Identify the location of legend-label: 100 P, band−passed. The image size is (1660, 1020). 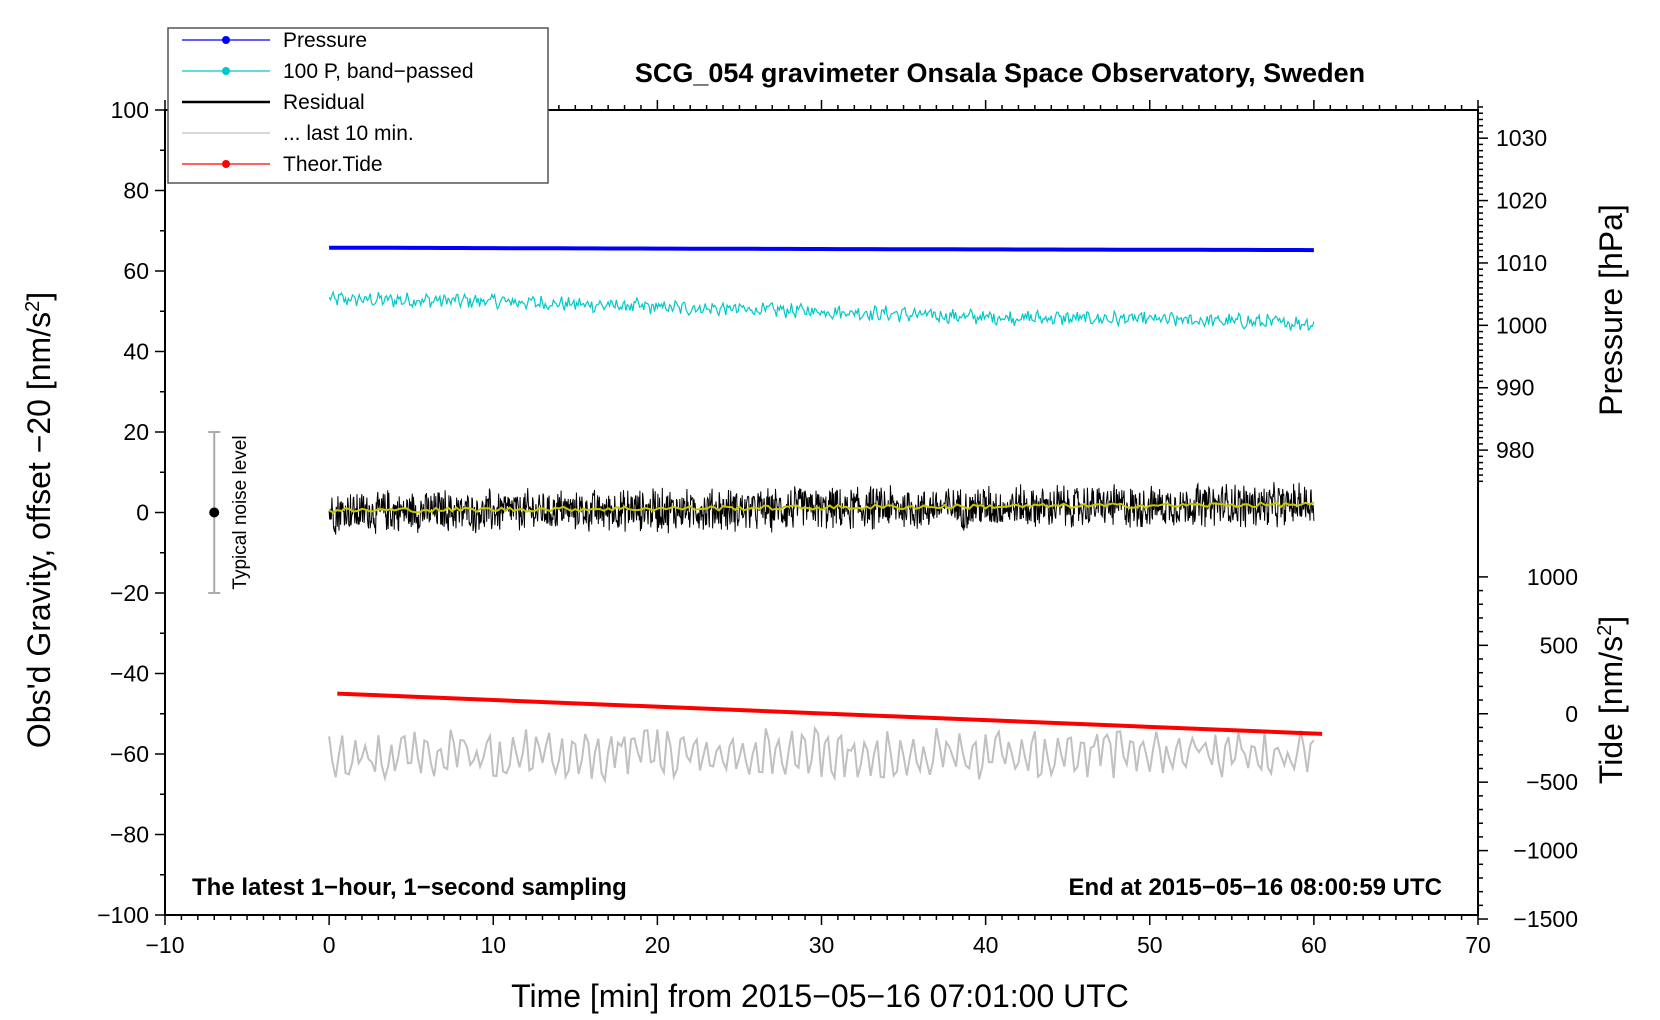
(378, 71).